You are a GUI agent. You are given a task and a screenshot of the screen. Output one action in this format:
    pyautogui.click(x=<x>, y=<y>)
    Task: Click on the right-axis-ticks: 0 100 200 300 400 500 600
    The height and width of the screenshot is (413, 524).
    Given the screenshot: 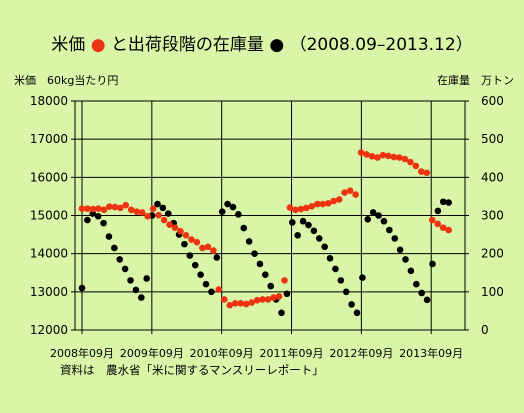 What is the action you would take?
    pyautogui.click(x=484, y=215)
    